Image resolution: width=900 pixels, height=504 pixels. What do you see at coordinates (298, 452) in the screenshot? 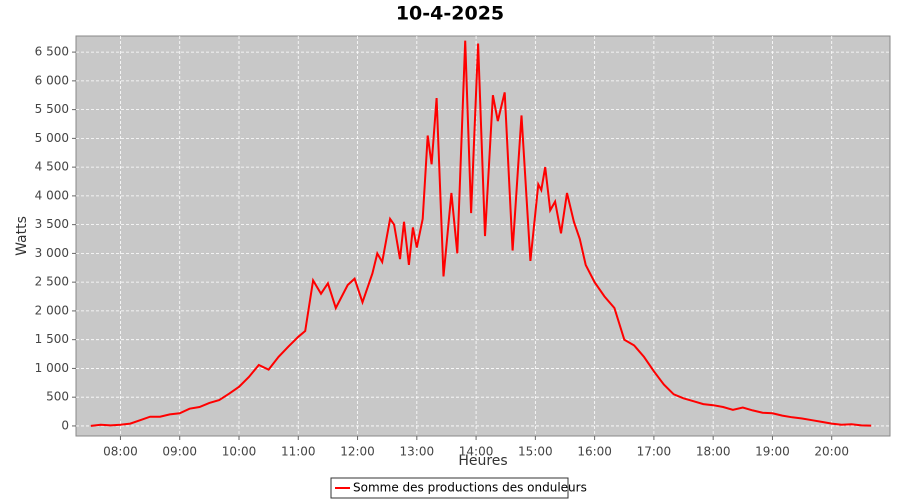
I see `x-tick-label: 11:00` at bounding box center [298, 452].